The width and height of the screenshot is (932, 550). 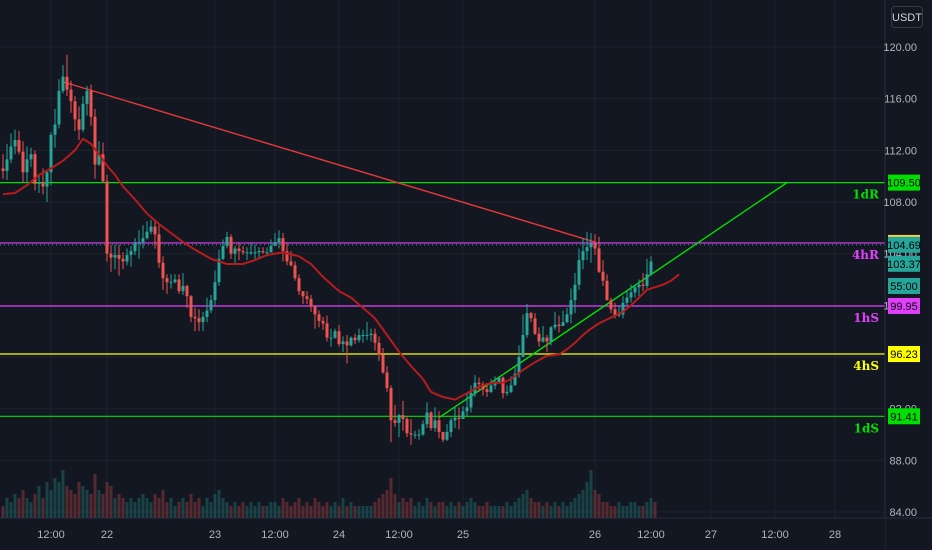 I want to click on price-tag, so click(x=904, y=263).